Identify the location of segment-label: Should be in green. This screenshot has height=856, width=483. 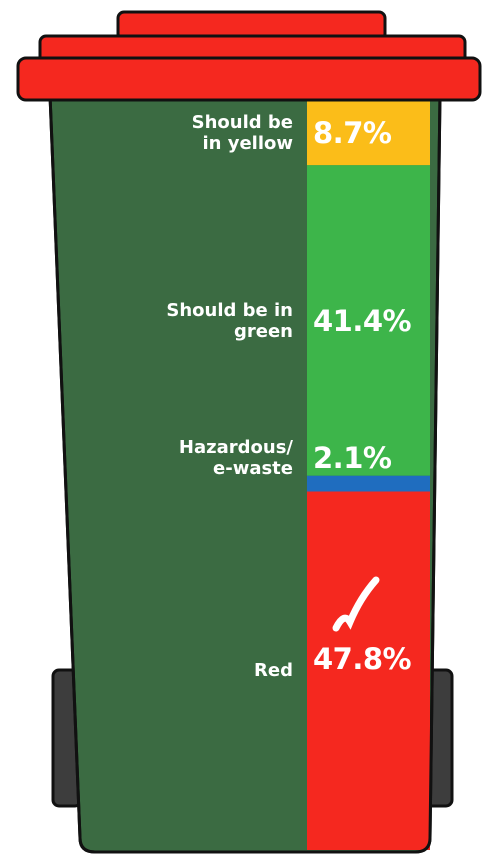
(193, 321).